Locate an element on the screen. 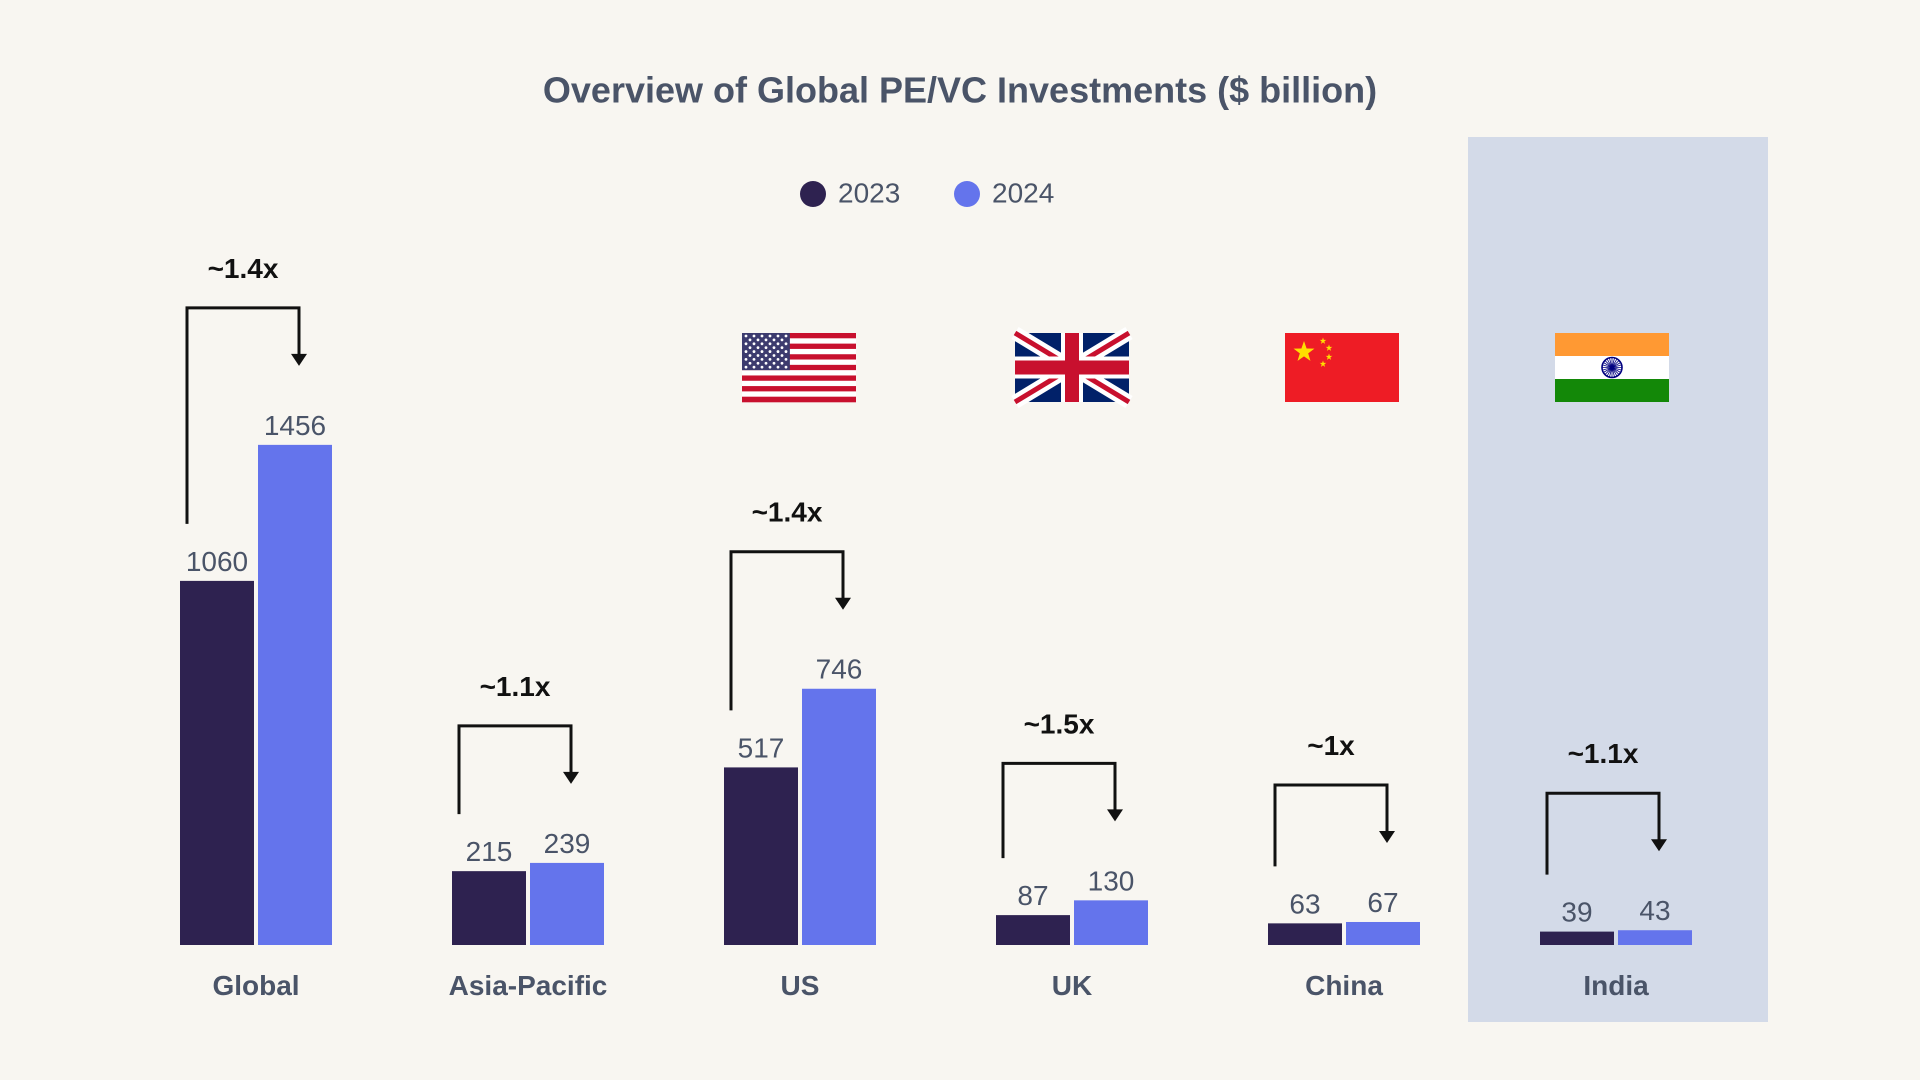  bar-asia-pacific-2023 is located at coordinates (489, 908).